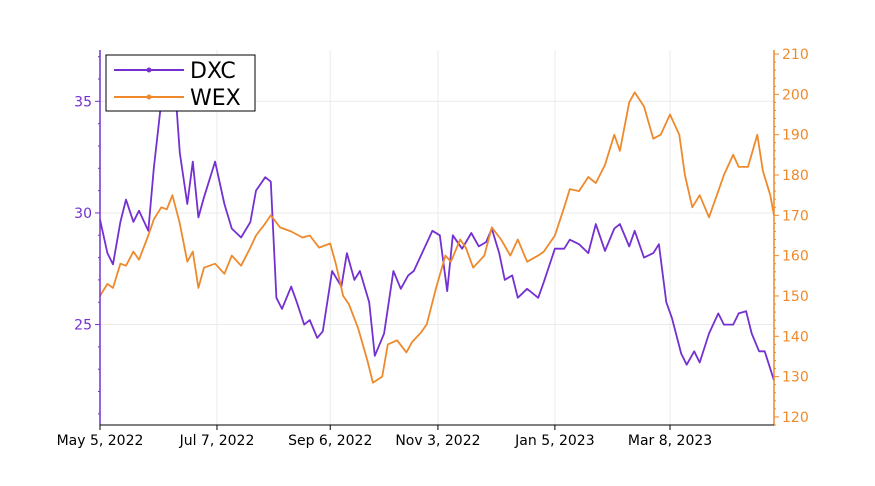 This screenshot has height=486, width=875. I want to click on y-left-tick-label: 35, so click(83, 102).